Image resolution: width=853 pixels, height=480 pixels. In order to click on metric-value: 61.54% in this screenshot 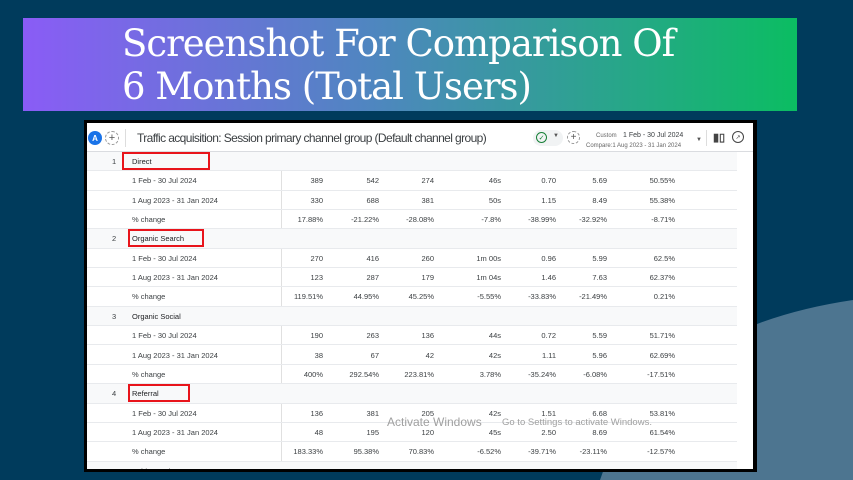, I will do `click(662, 432)`.